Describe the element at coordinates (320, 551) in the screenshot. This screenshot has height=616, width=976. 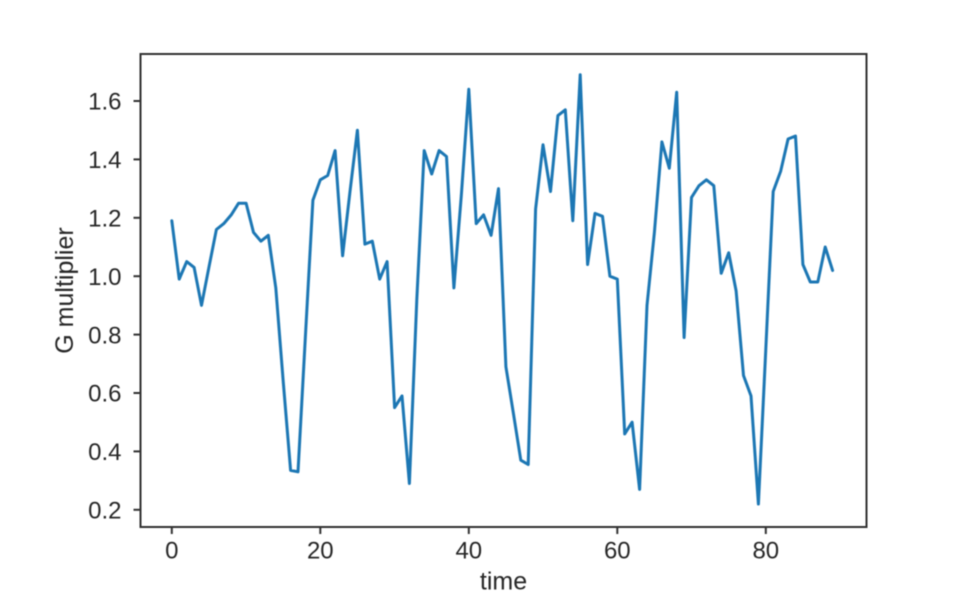
I see `svg-text: 20` at that location.